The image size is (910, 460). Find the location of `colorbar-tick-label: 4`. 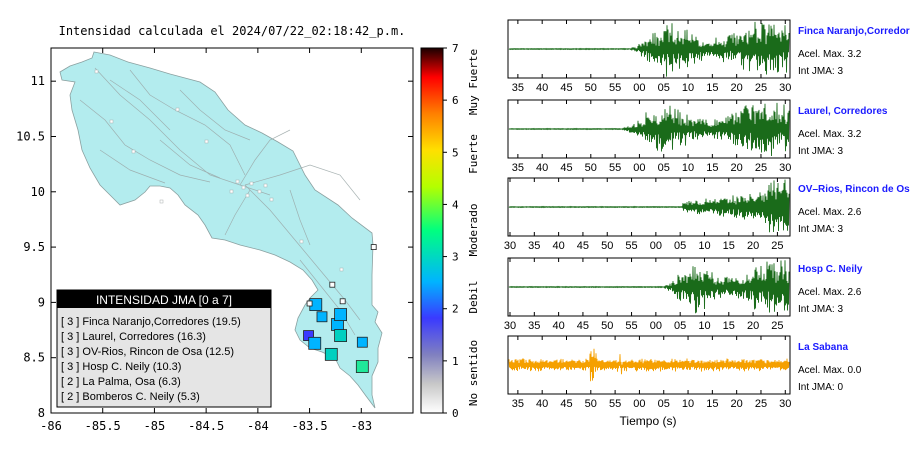

colorbar-tick-label: 4 is located at coordinates (455, 204).